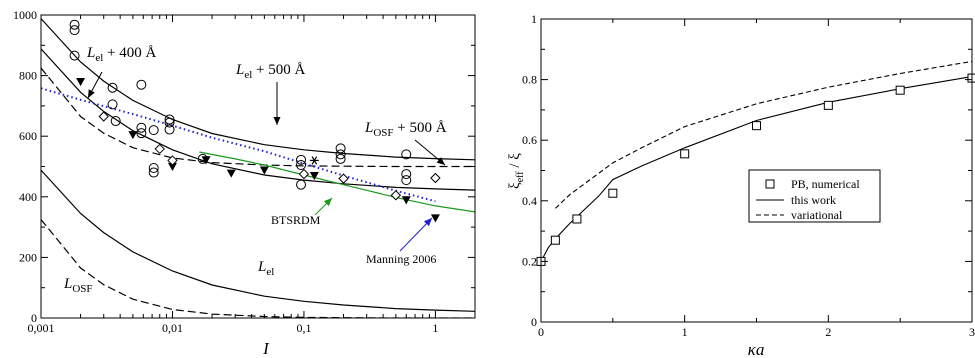 This screenshot has height=358, width=975. I want to click on label-lel-base: L, so click(261, 267).